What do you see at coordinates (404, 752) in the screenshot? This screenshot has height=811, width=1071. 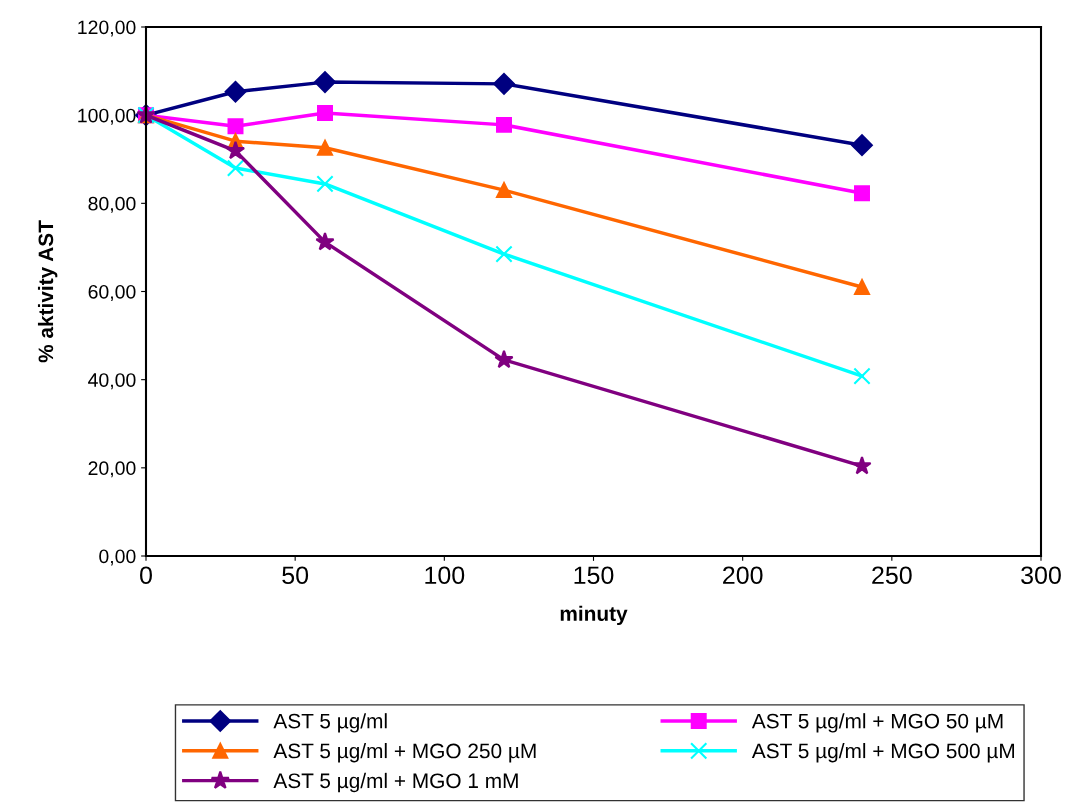 I see `legend-label: AST 5 µg/ml + MGO 250 µM` at bounding box center [404, 752].